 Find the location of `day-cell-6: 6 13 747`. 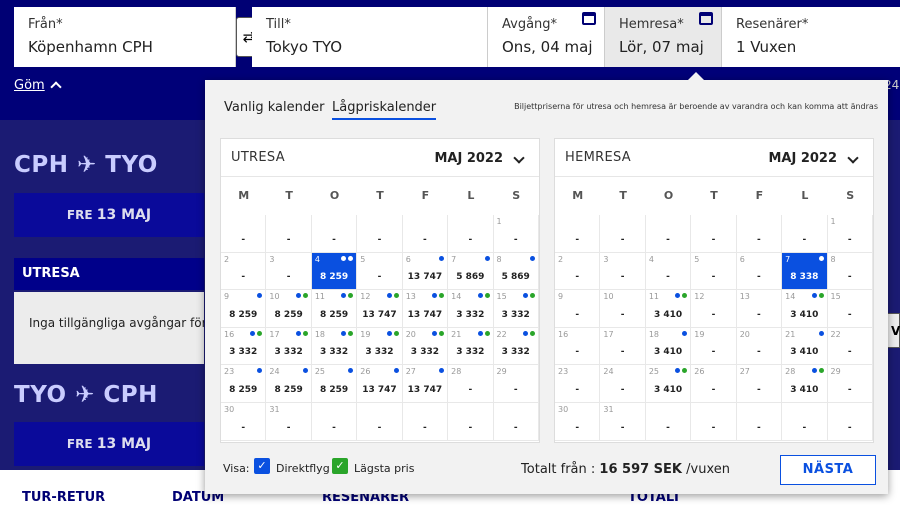

day-cell-6: 6 13 747 is located at coordinates (425, 271).